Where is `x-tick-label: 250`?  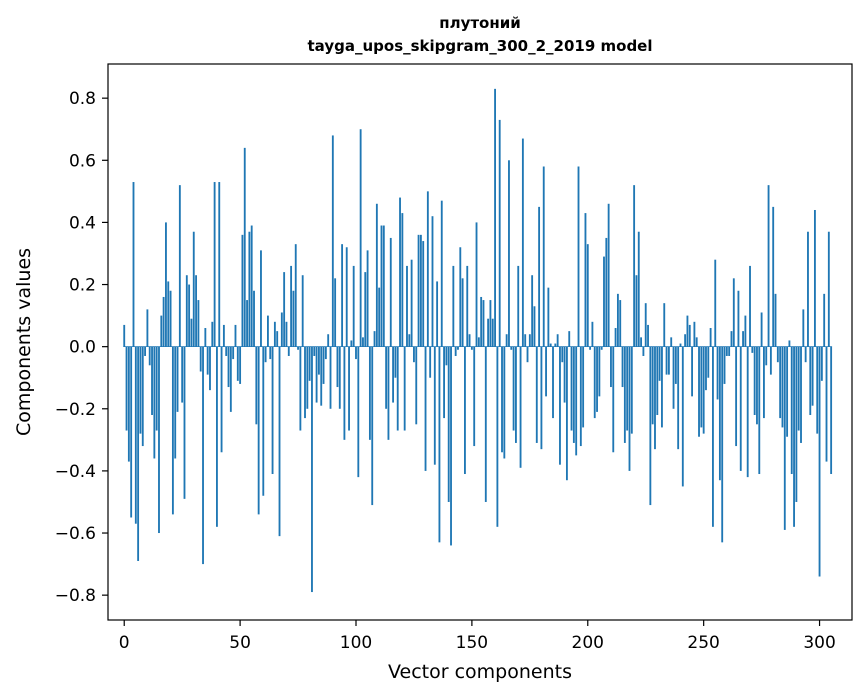
x-tick-label: 250 is located at coordinates (703, 643).